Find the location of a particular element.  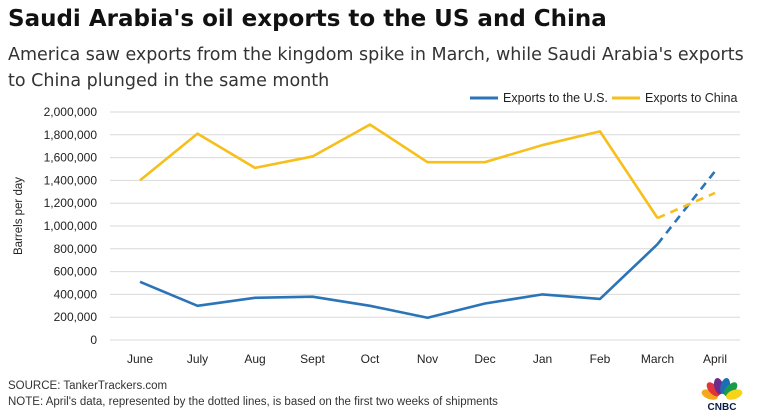

y-tick-label: 200,000 is located at coordinates (76, 317).